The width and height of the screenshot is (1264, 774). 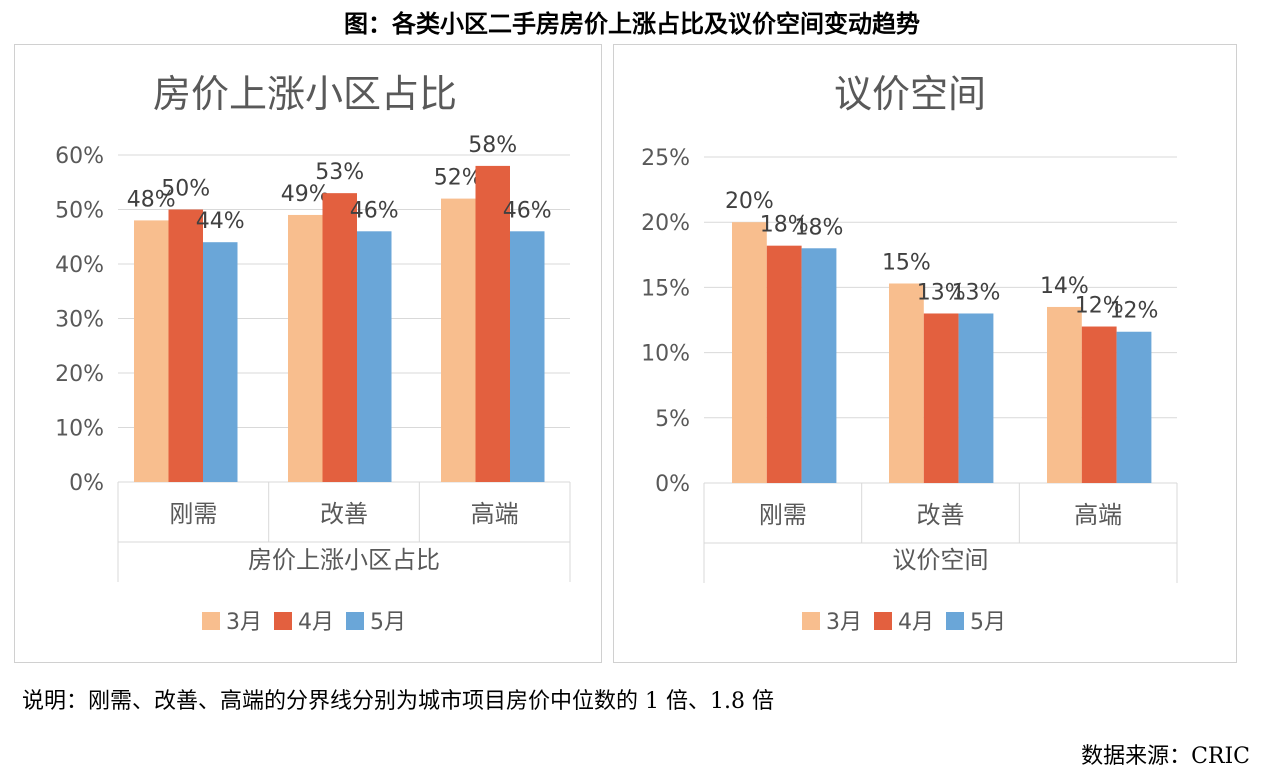 I want to click on bar-chart1-s2-c2, so click(x=1134, y=407).